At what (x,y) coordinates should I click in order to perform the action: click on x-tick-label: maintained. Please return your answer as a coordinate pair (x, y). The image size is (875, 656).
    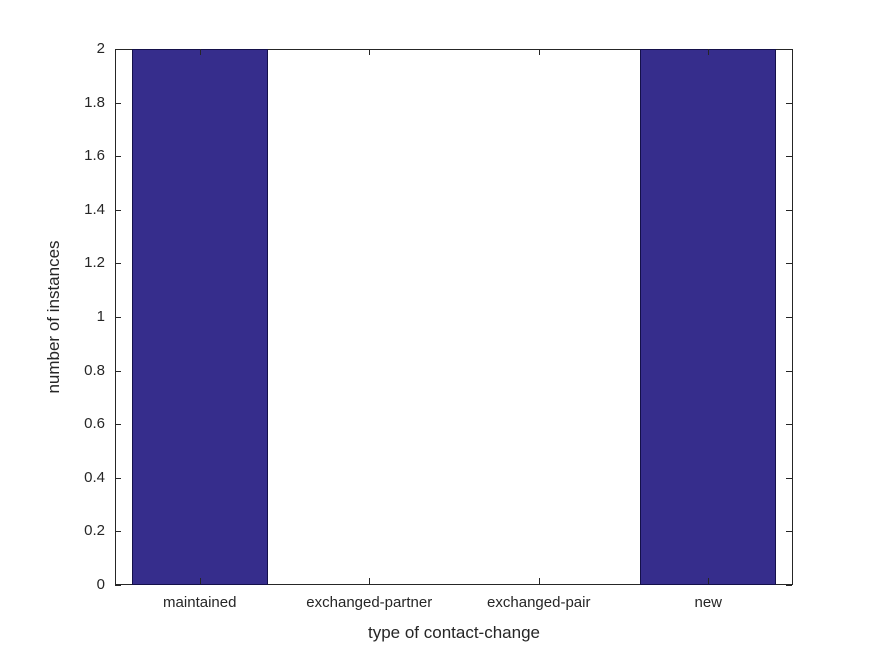
    Looking at the image, I should click on (200, 602).